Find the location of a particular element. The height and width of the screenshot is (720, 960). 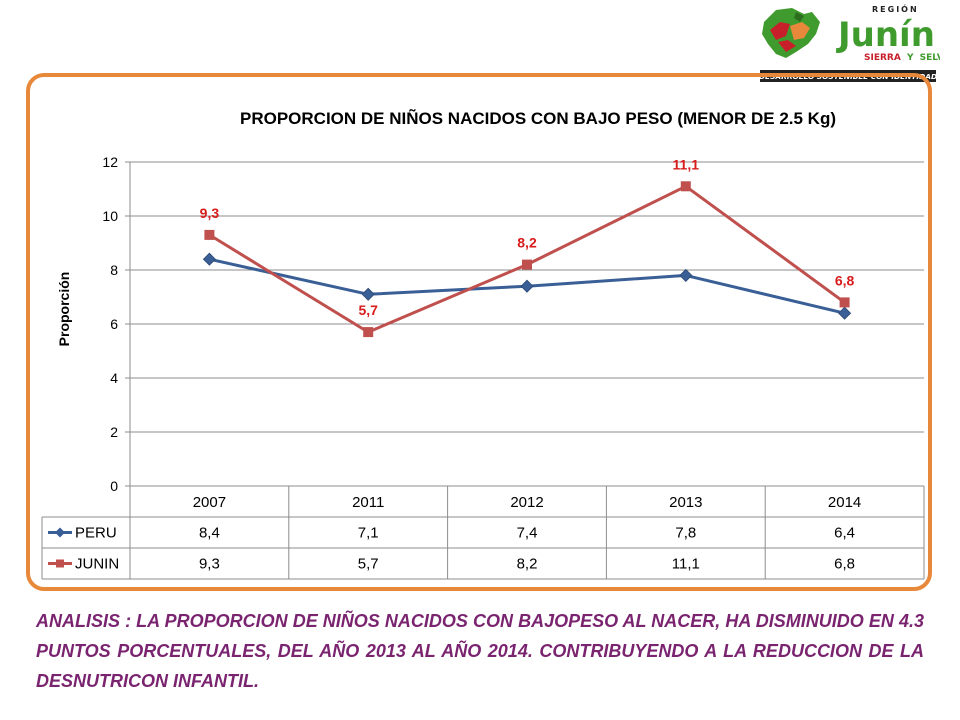

peru-table-value: 6,4 is located at coordinates (844, 533).